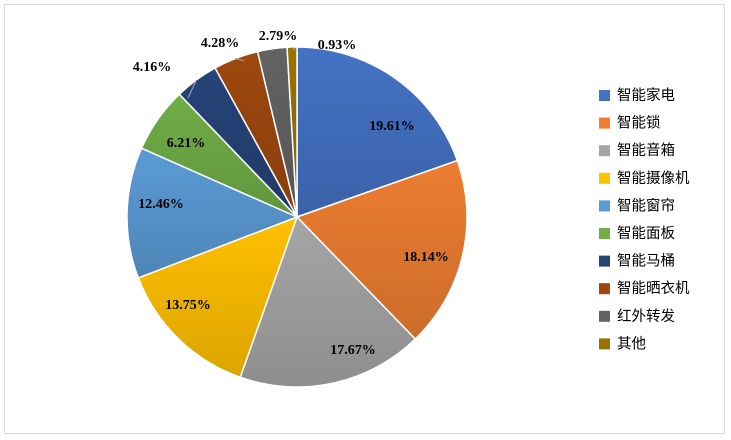 The width and height of the screenshot is (731, 440). What do you see at coordinates (278, 36) in the screenshot?
I see `data-label-9: 2.79%` at bounding box center [278, 36].